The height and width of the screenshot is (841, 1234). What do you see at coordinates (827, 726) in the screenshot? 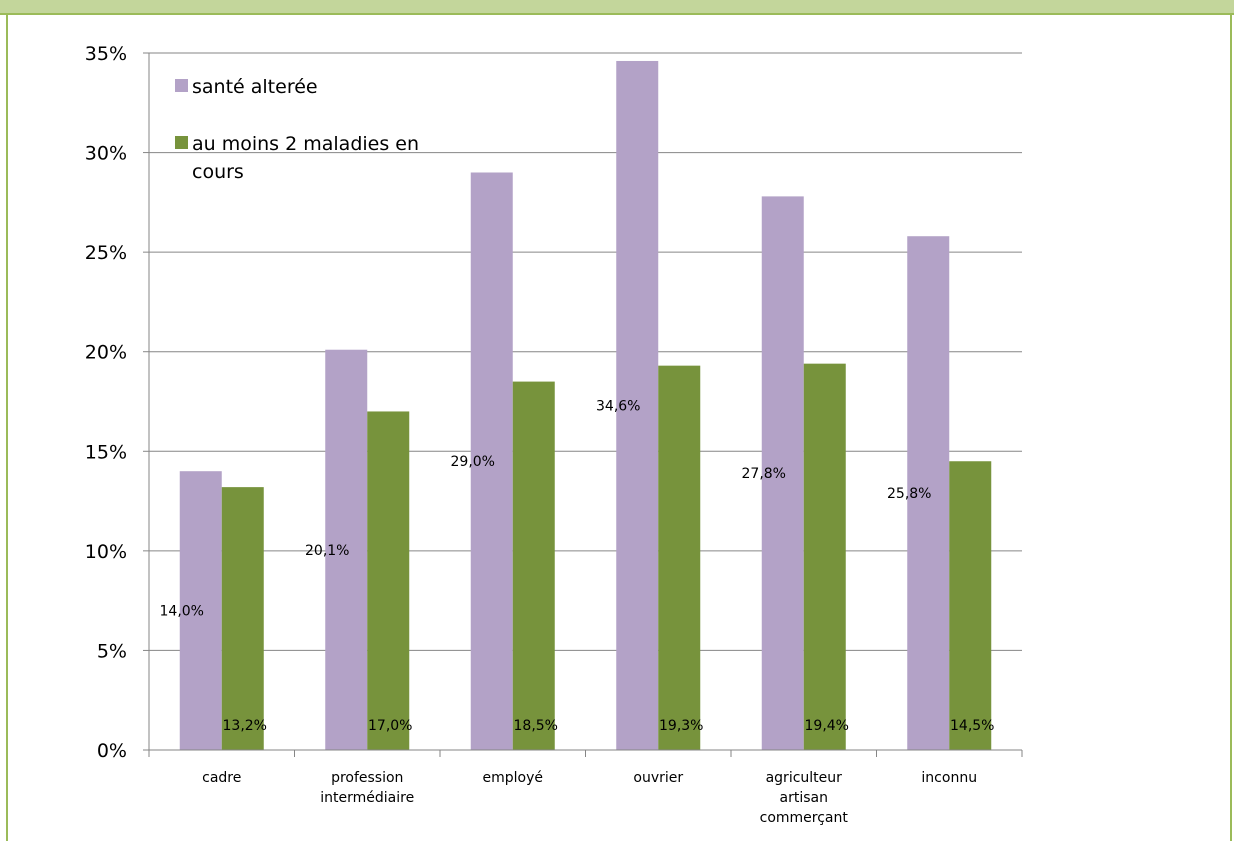
I see `data-label-maladies: 19,4%` at bounding box center [827, 726].